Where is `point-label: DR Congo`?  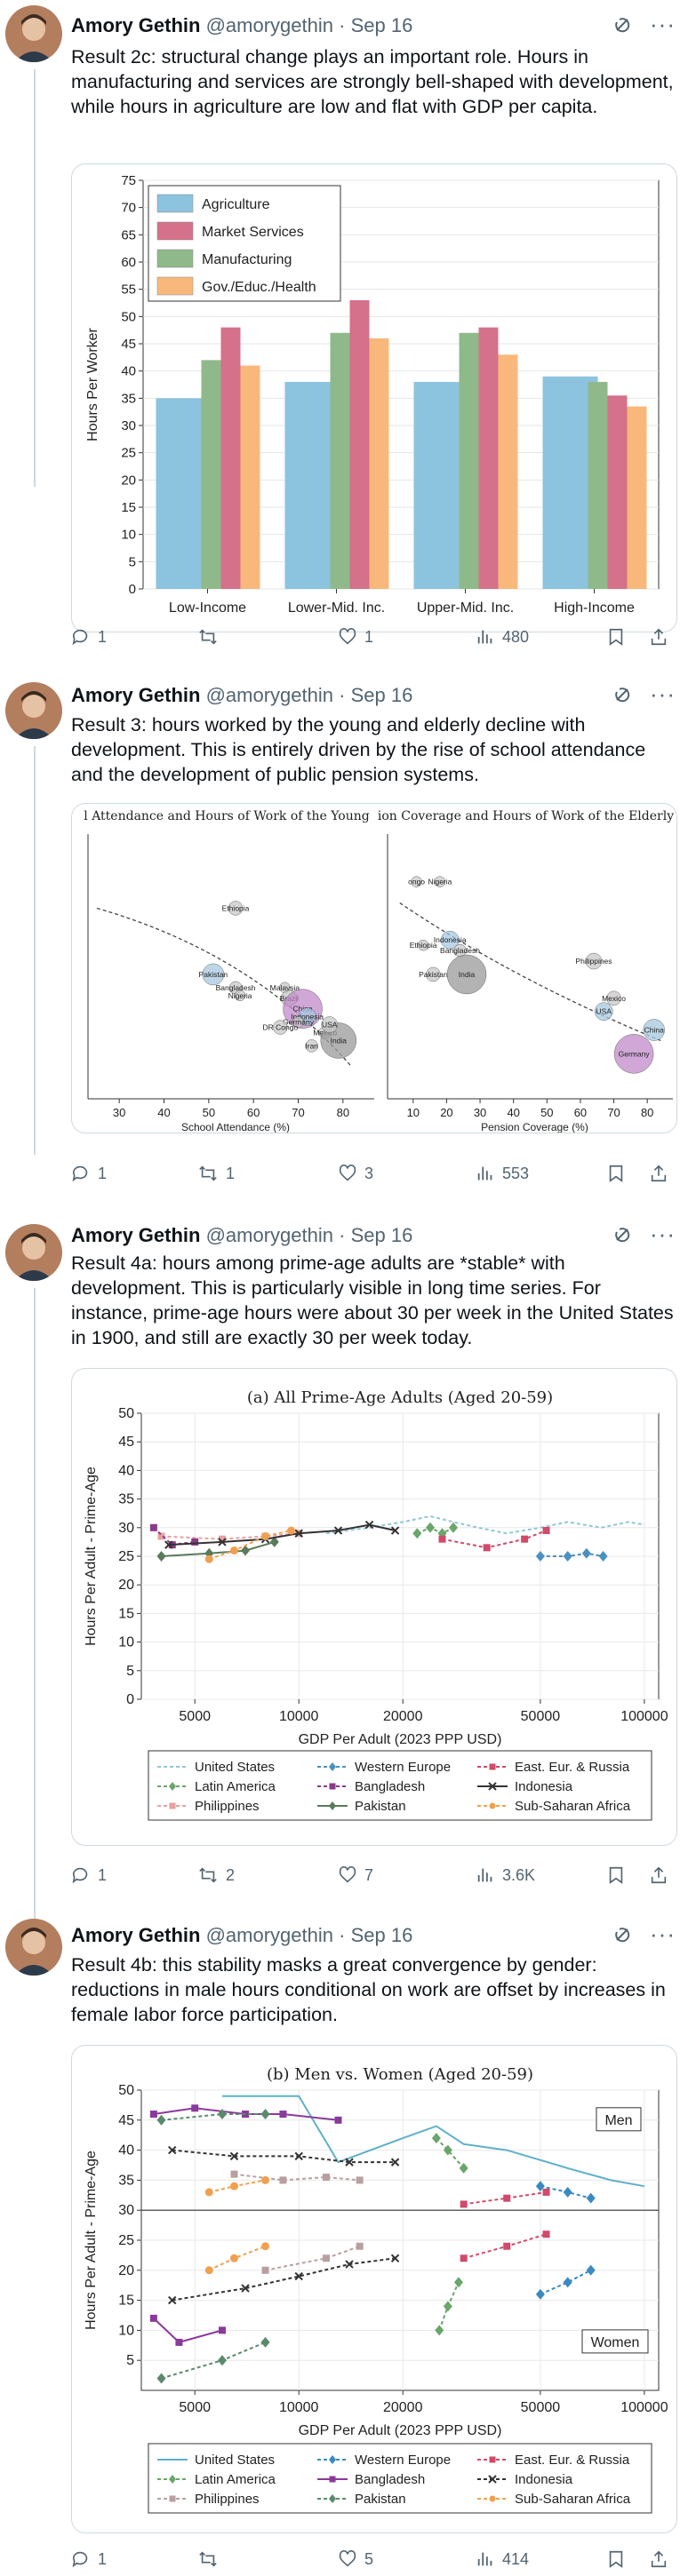 point-label: DR Congo is located at coordinates (281, 1027).